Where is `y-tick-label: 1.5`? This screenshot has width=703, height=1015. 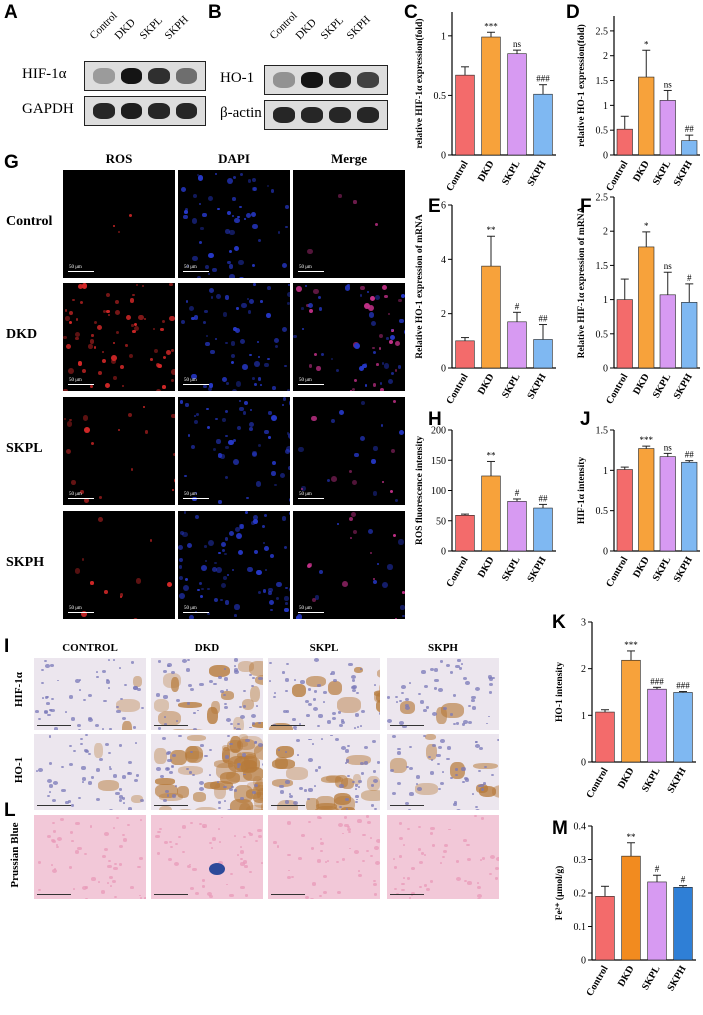 y-tick-label: 1.5 is located at coordinates (602, 81).